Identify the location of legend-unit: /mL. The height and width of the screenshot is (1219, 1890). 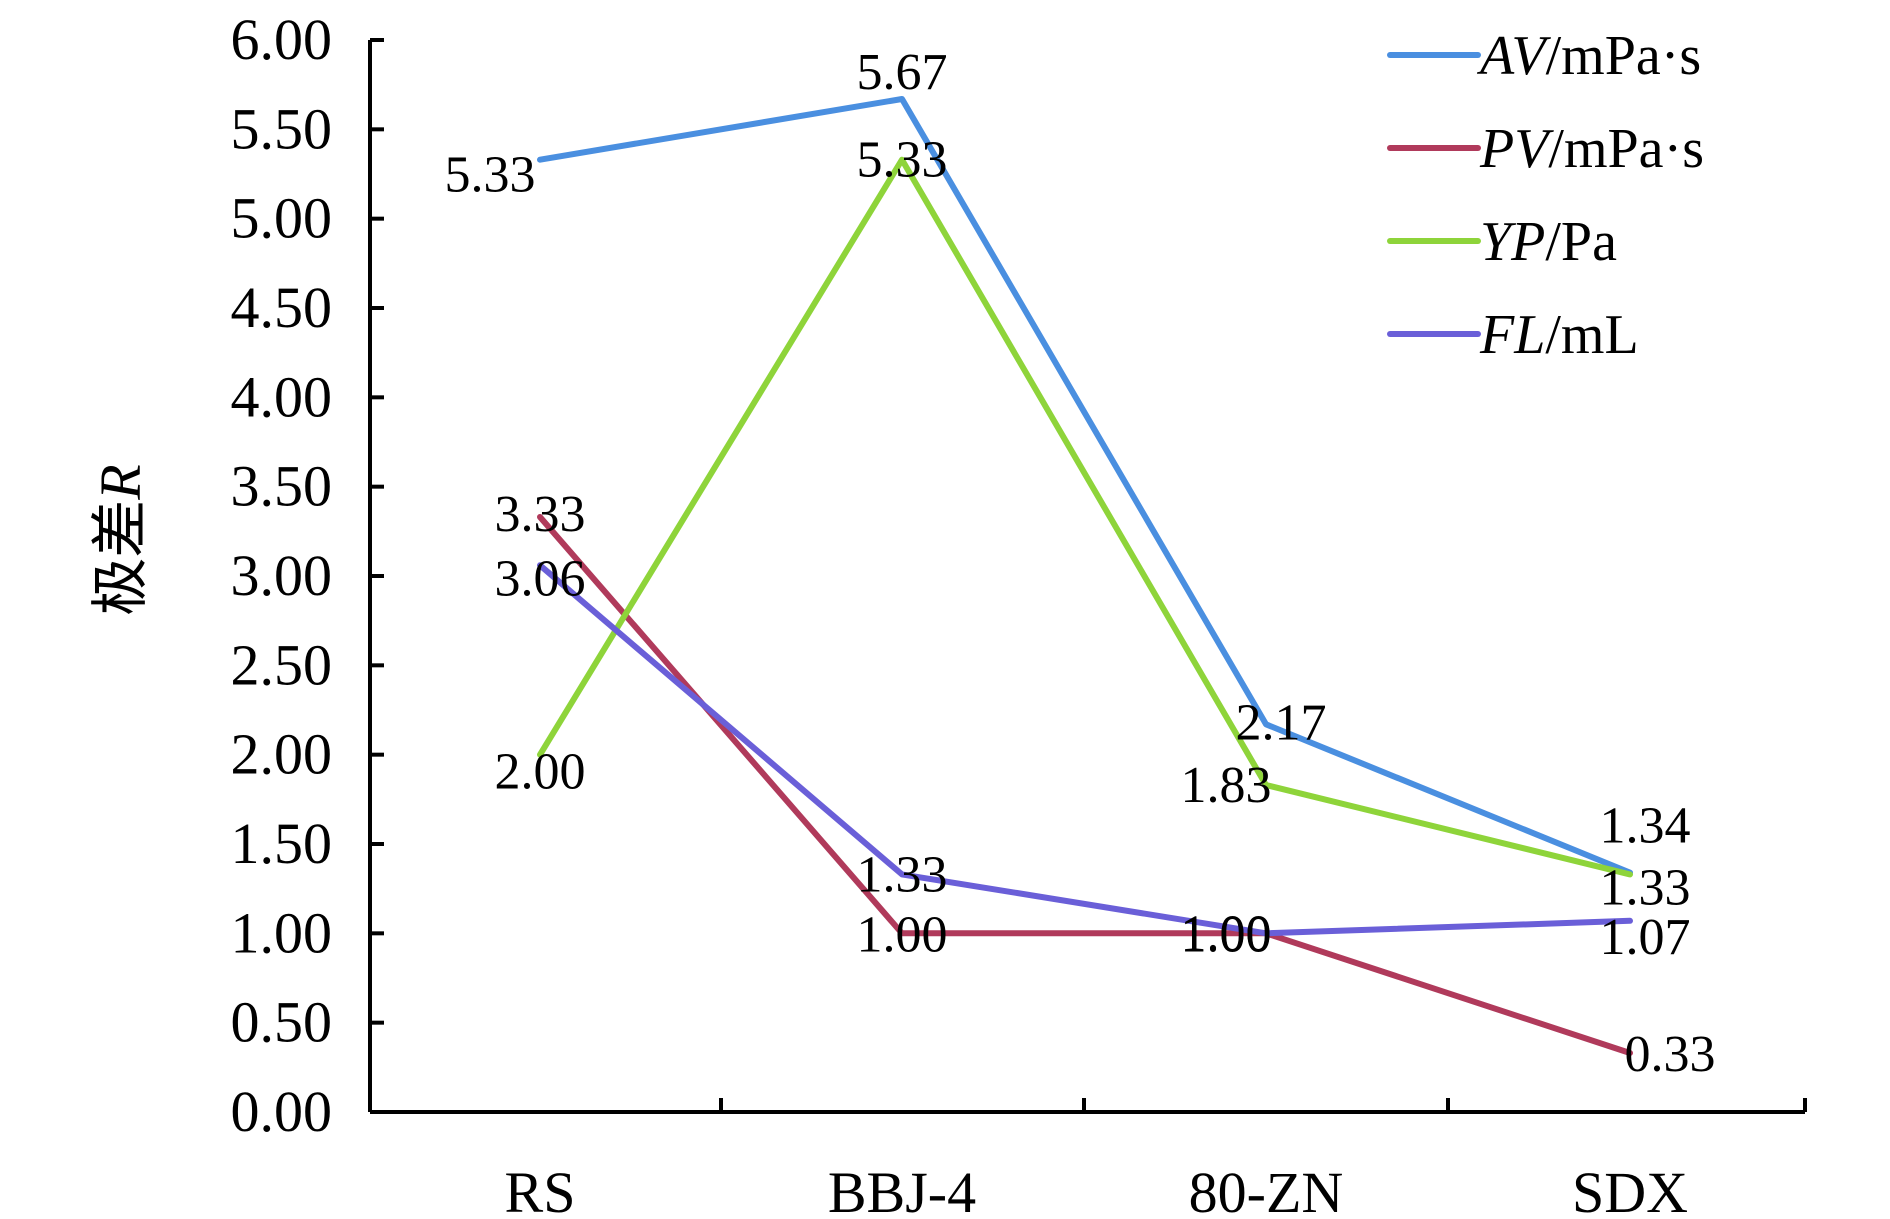
(1591, 335).